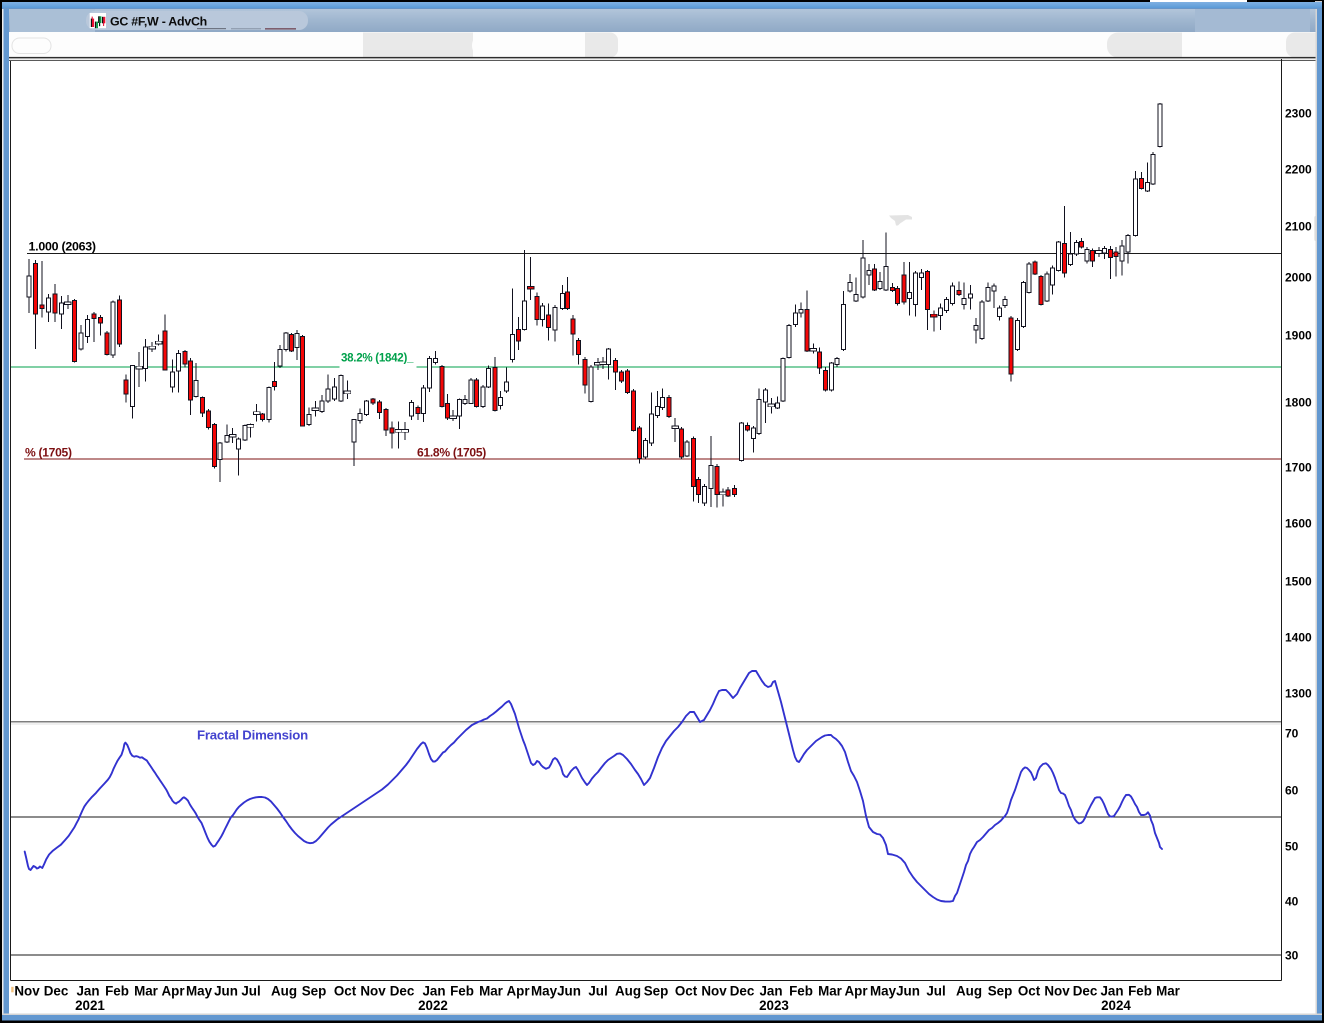 This screenshot has height=1023, width=1324. What do you see at coordinates (1116, 1005) in the screenshot?
I see `svg-text: 2024` at bounding box center [1116, 1005].